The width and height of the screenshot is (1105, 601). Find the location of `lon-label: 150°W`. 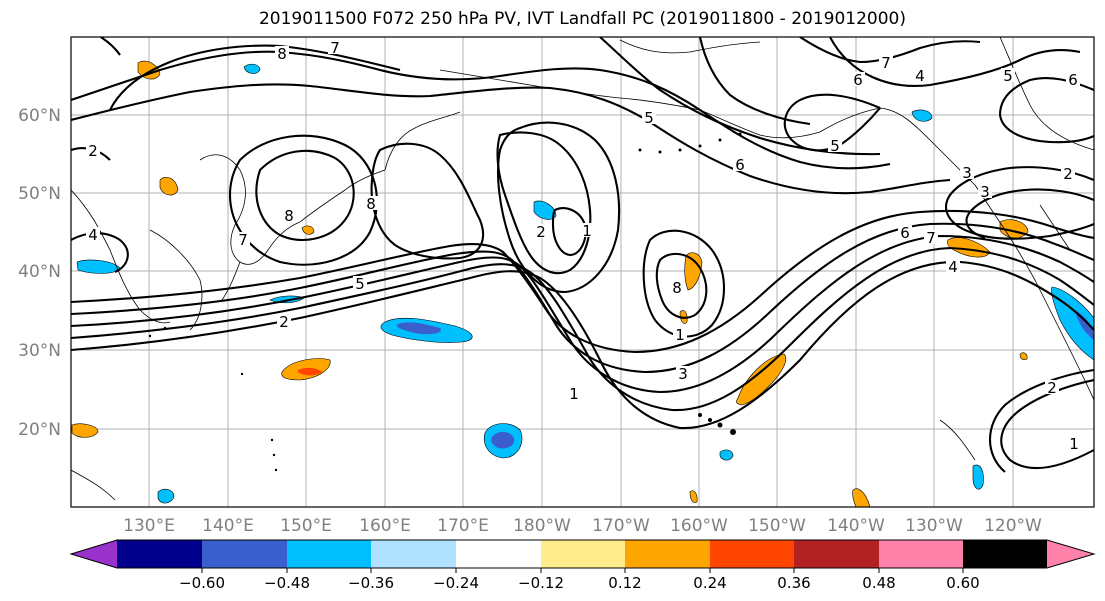

lon-label: 150°W is located at coordinates (777, 526).